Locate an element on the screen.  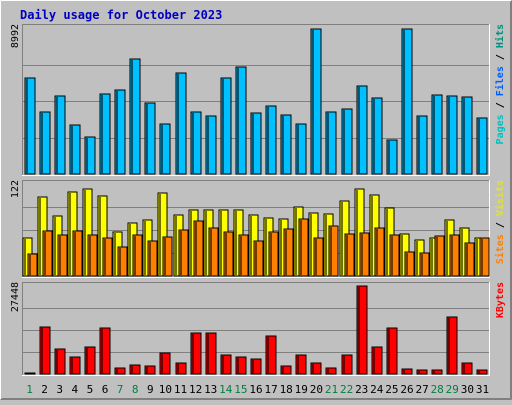
visits-axis-label-part-1: Sites is located at coordinates (500, 249).